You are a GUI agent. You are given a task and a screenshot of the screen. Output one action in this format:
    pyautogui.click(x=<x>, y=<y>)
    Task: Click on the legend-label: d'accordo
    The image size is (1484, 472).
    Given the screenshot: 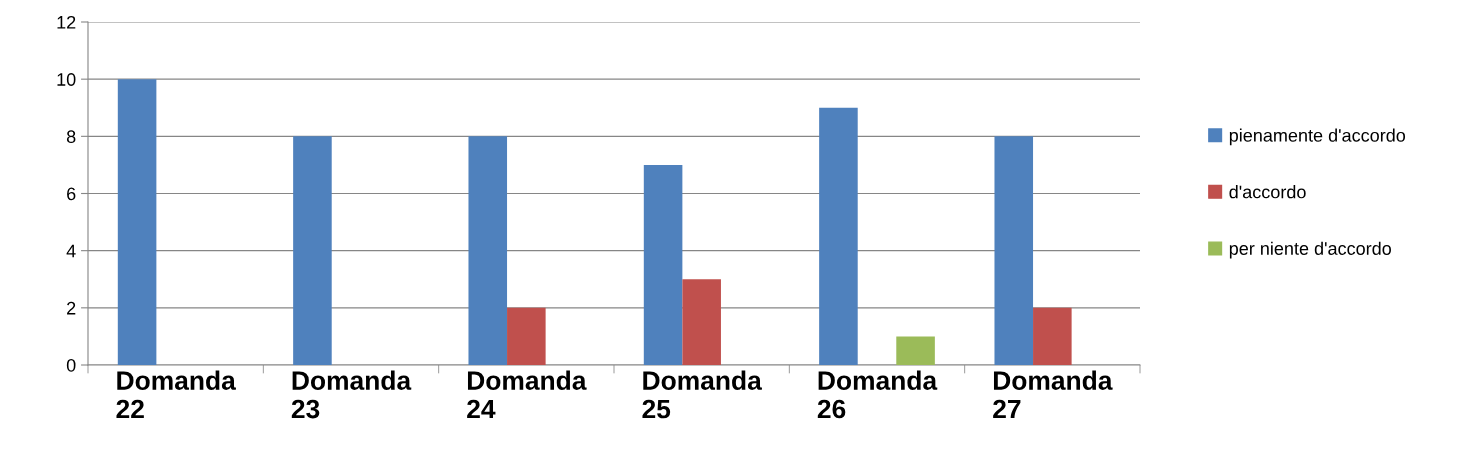 What is the action you would take?
    pyautogui.click(x=1267, y=192)
    